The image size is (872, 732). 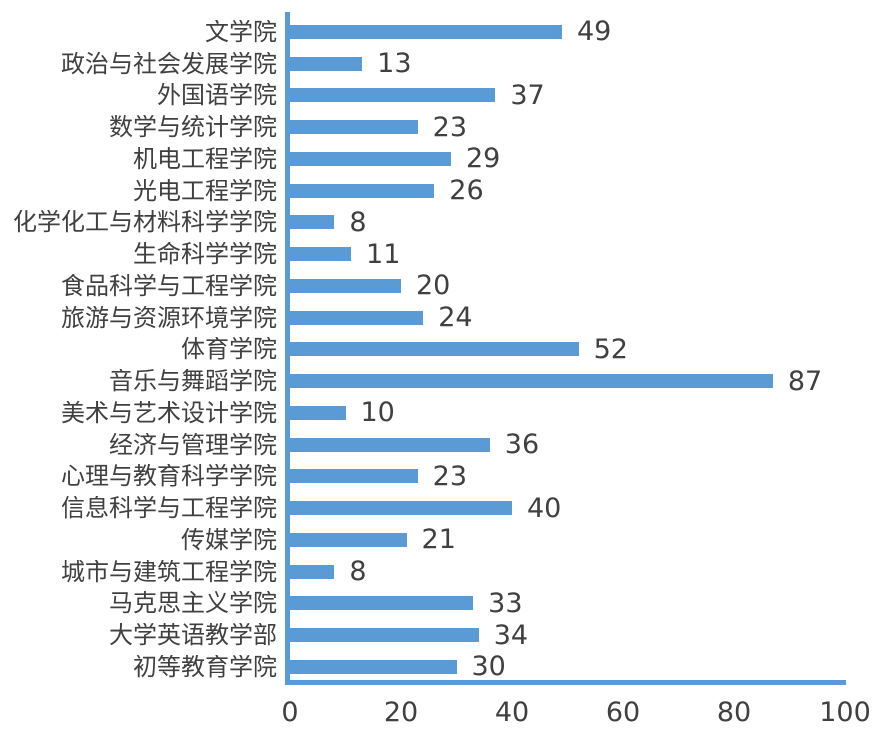 I want to click on category-label: 食品科学与工程学院, so click(x=169, y=285).